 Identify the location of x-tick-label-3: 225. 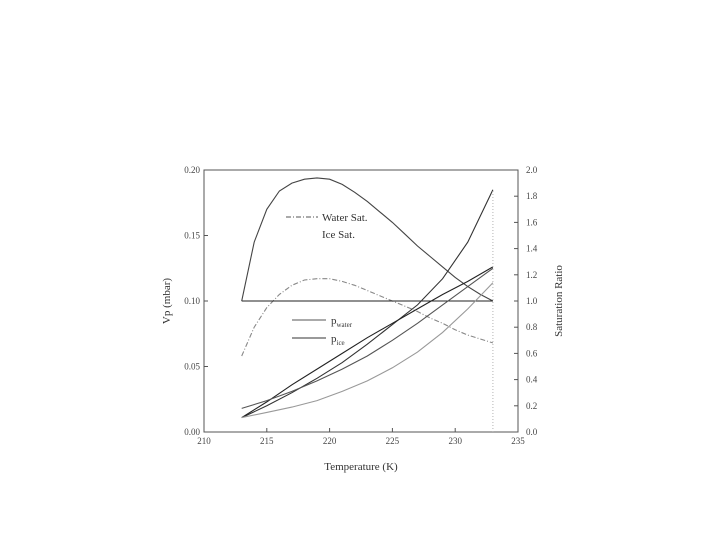
(393, 441).